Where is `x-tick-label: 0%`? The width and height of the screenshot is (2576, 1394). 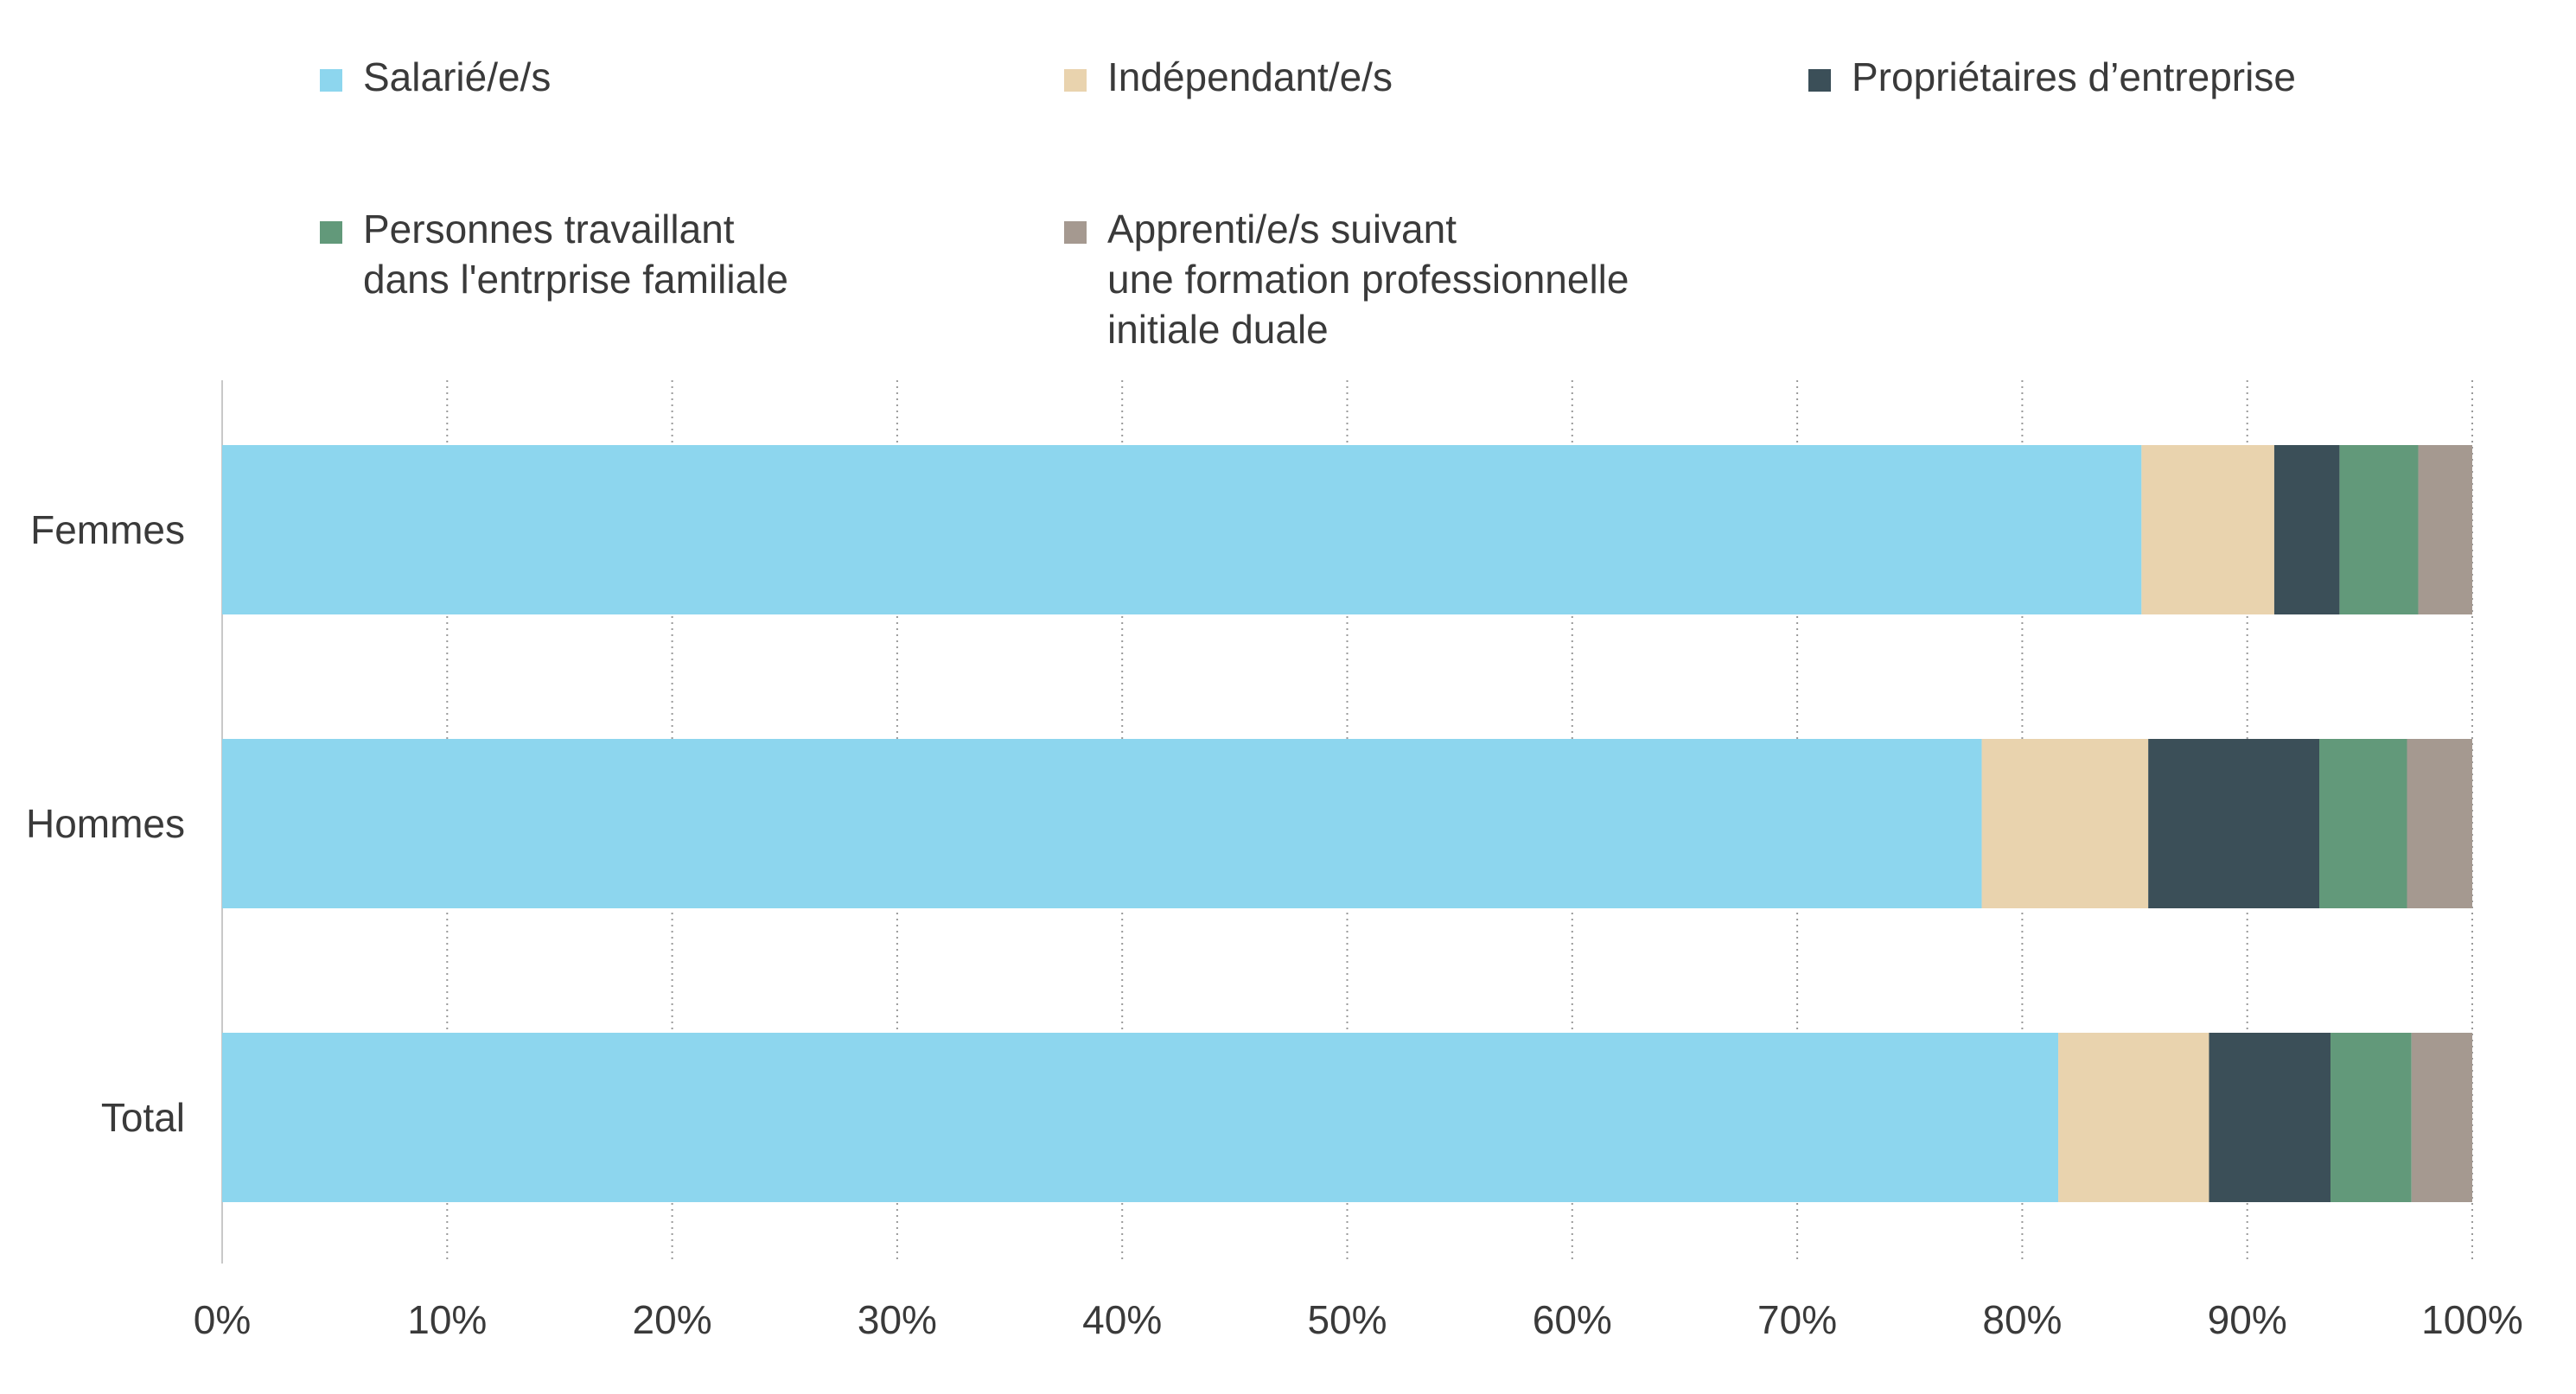
x-tick-label: 0% is located at coordinates (222, 1319).